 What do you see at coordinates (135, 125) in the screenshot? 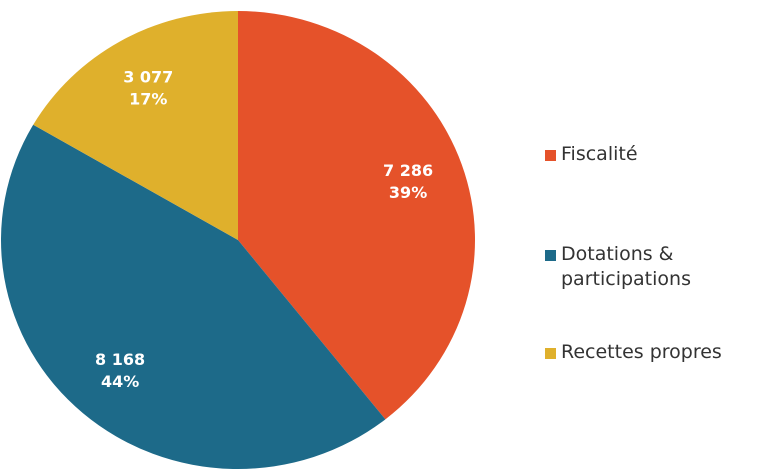
I see `slice` at bounding box center [135, 125].